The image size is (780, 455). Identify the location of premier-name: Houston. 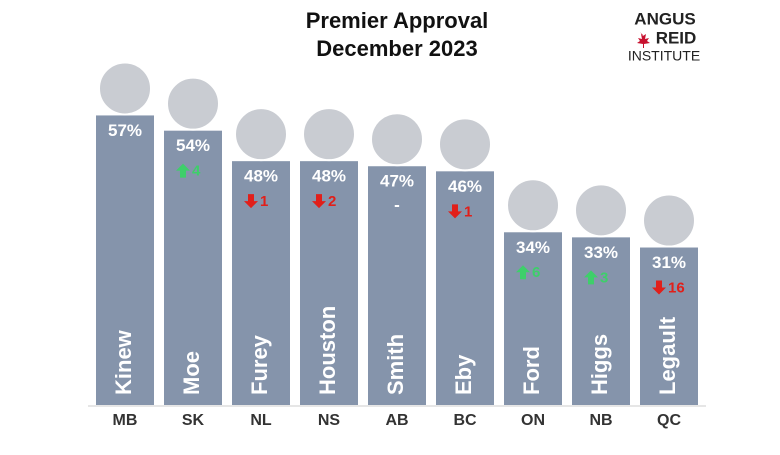
(327, 350).